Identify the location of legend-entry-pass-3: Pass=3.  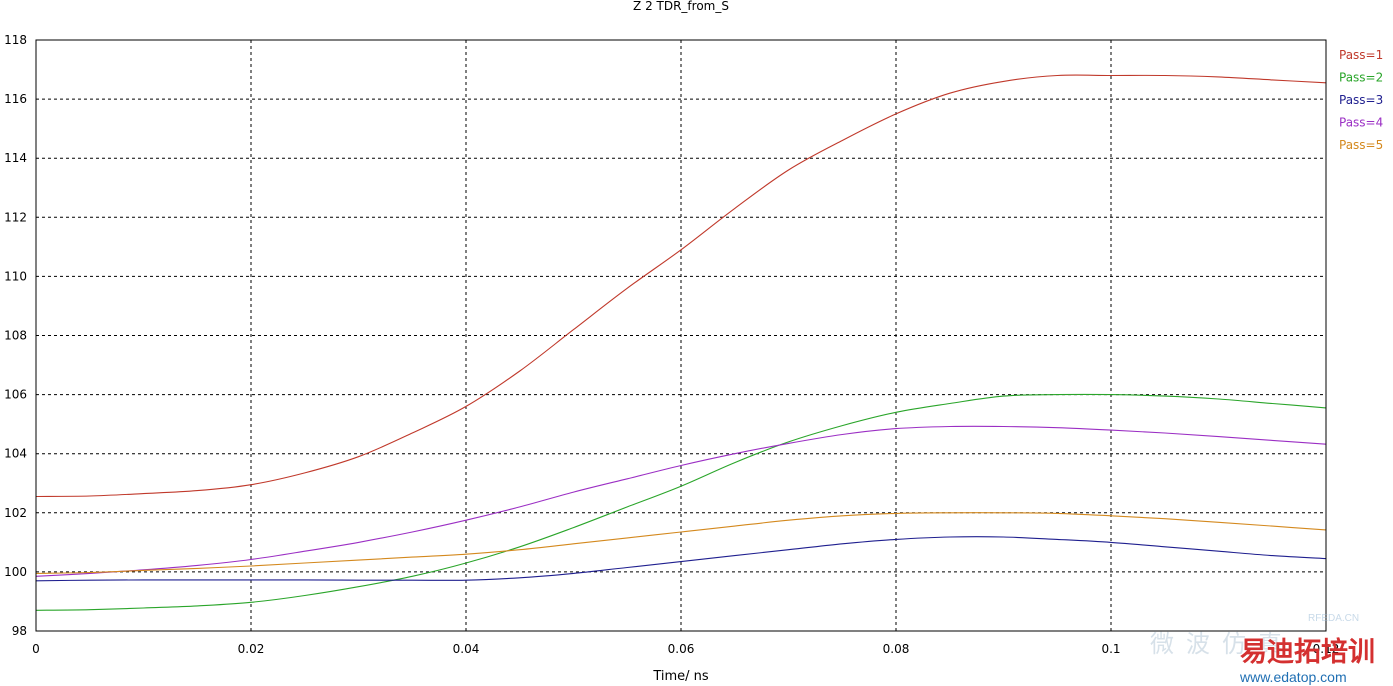
(1361, 100).